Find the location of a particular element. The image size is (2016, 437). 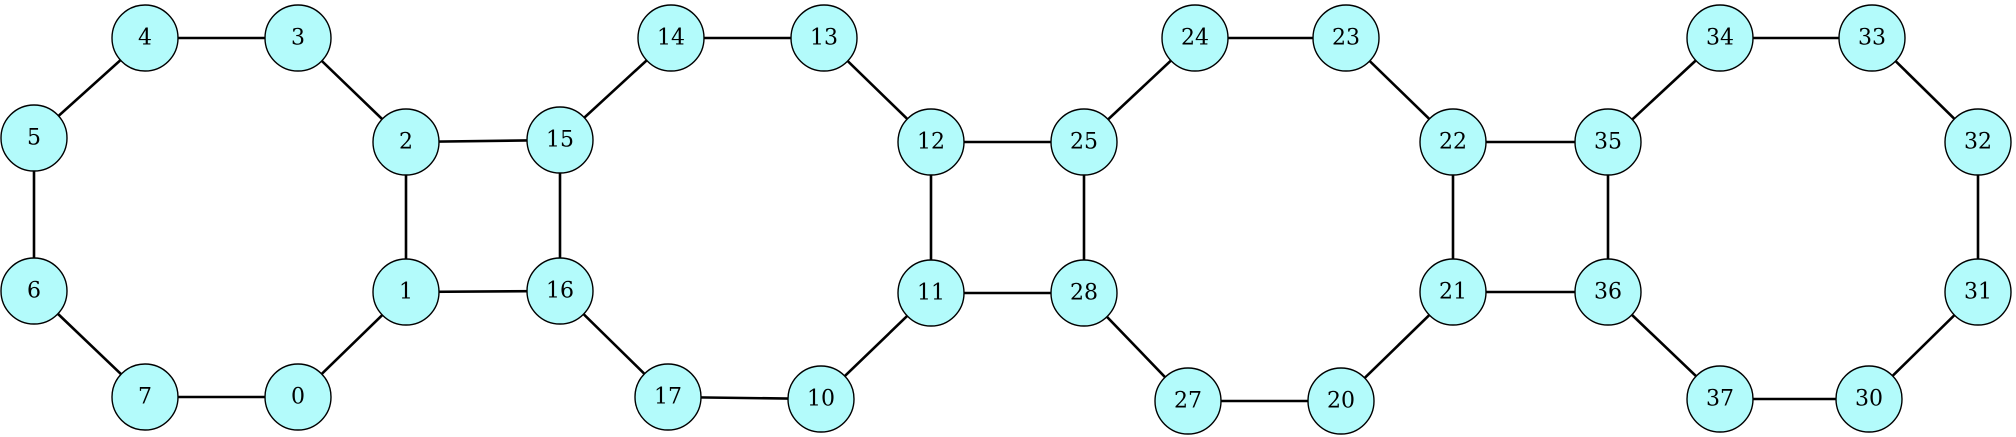

node-0: 0 is located at coordinates (298, 397).